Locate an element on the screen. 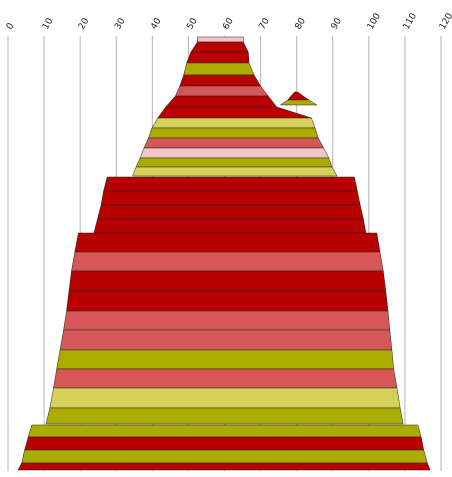  x-tick-label: 0 is located at coordinates (11, 26).